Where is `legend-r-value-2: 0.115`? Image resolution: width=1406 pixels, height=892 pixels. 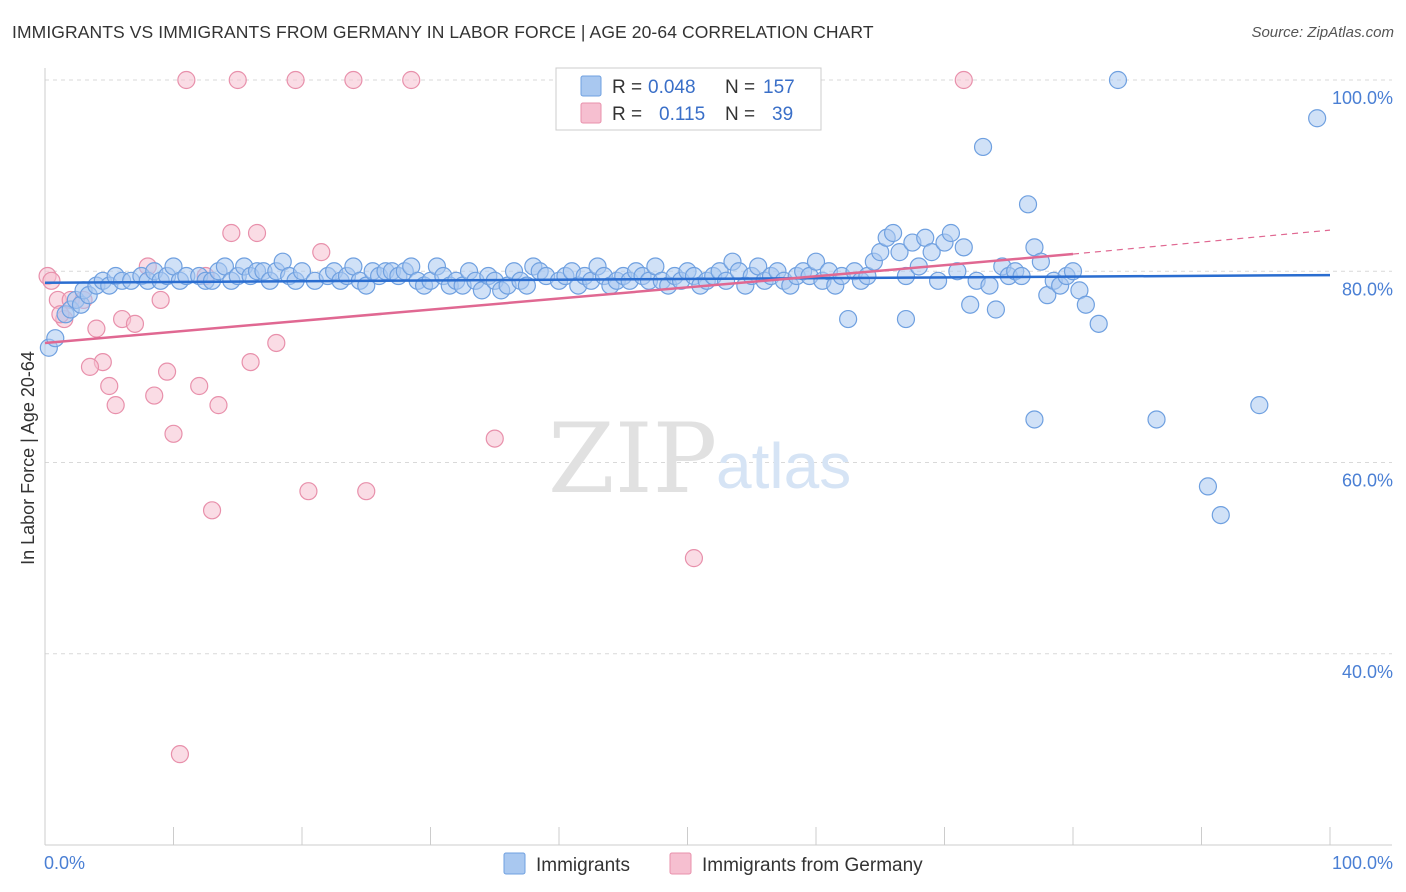 legend-r-value-2: 0.115 is located at coordinates (682, 114).